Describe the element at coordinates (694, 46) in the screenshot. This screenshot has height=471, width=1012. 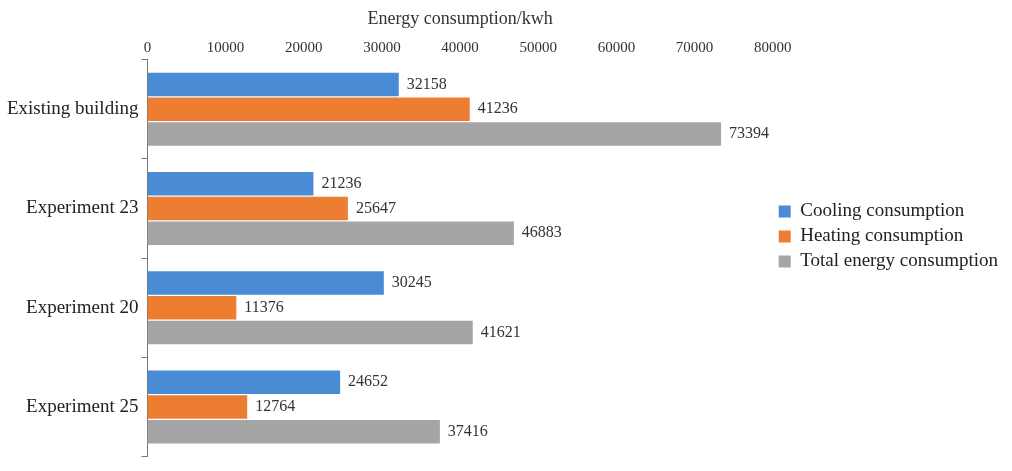
I see `x-tick-label: 70000` at that location.